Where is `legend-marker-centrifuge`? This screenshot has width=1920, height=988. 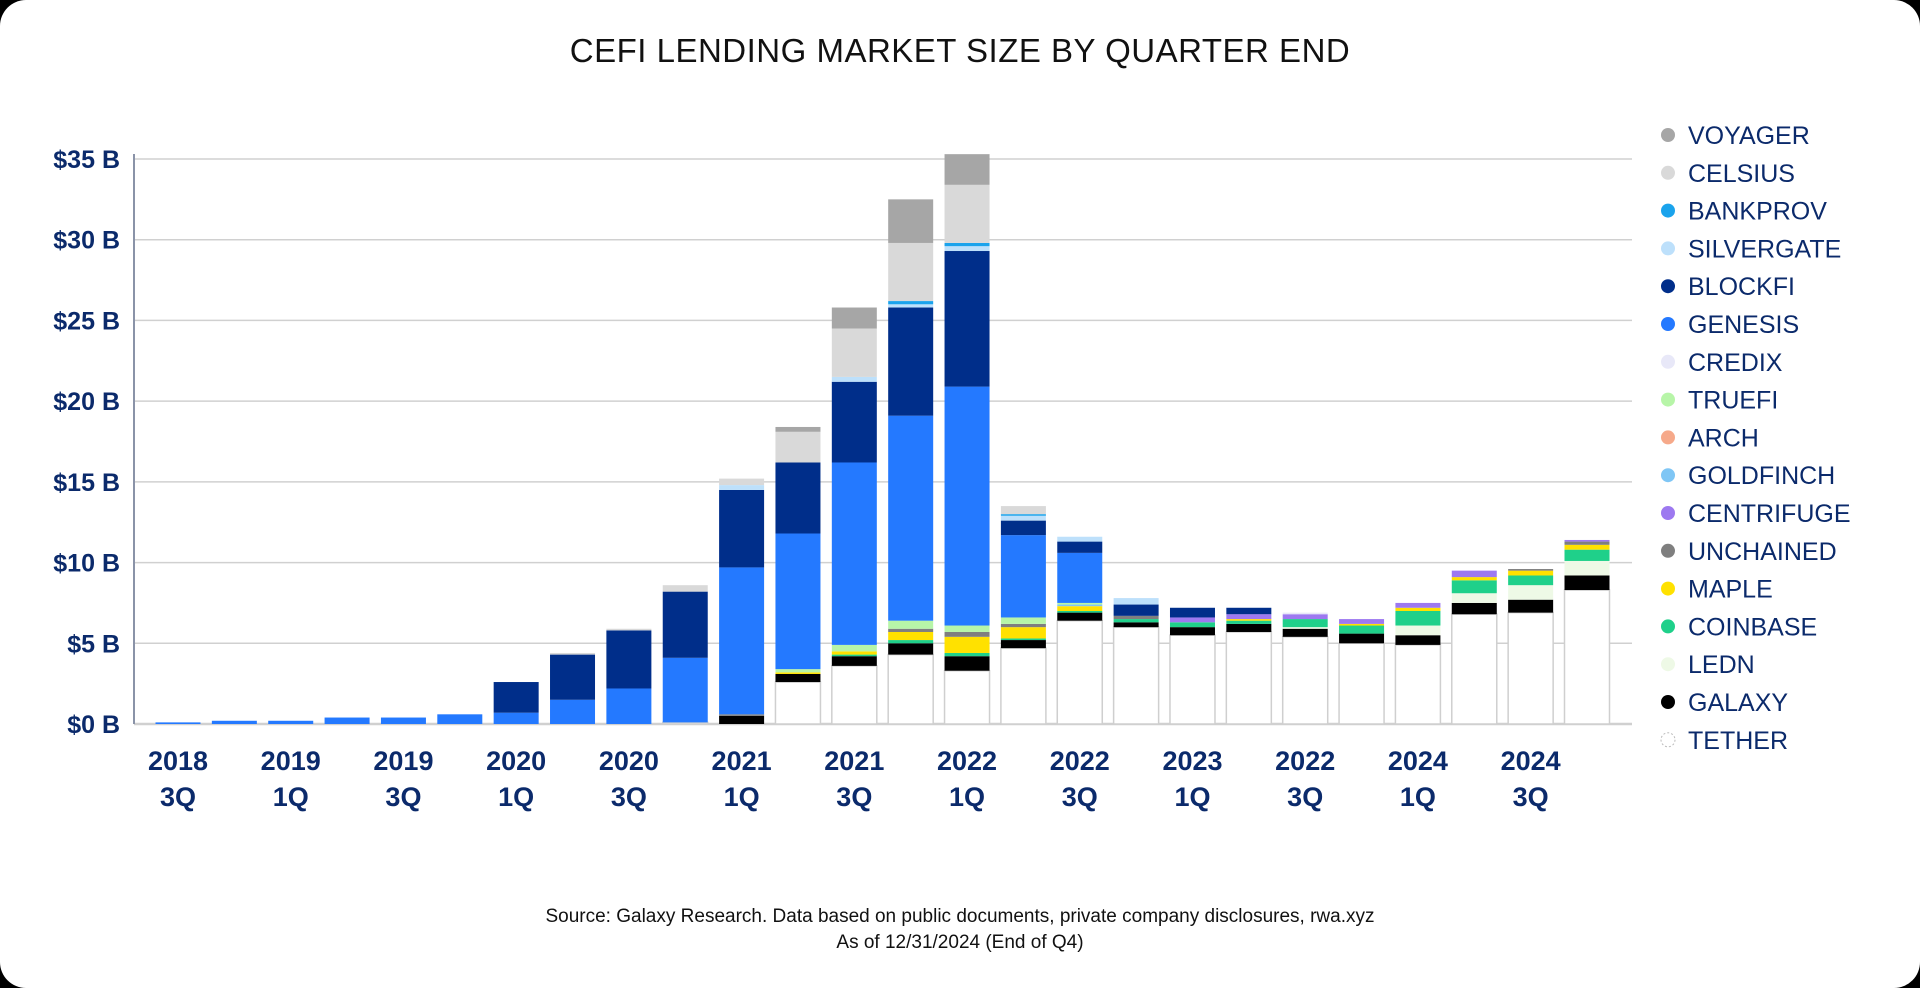 legend-marker-centrifuge is located at coordinates (1668, 513).